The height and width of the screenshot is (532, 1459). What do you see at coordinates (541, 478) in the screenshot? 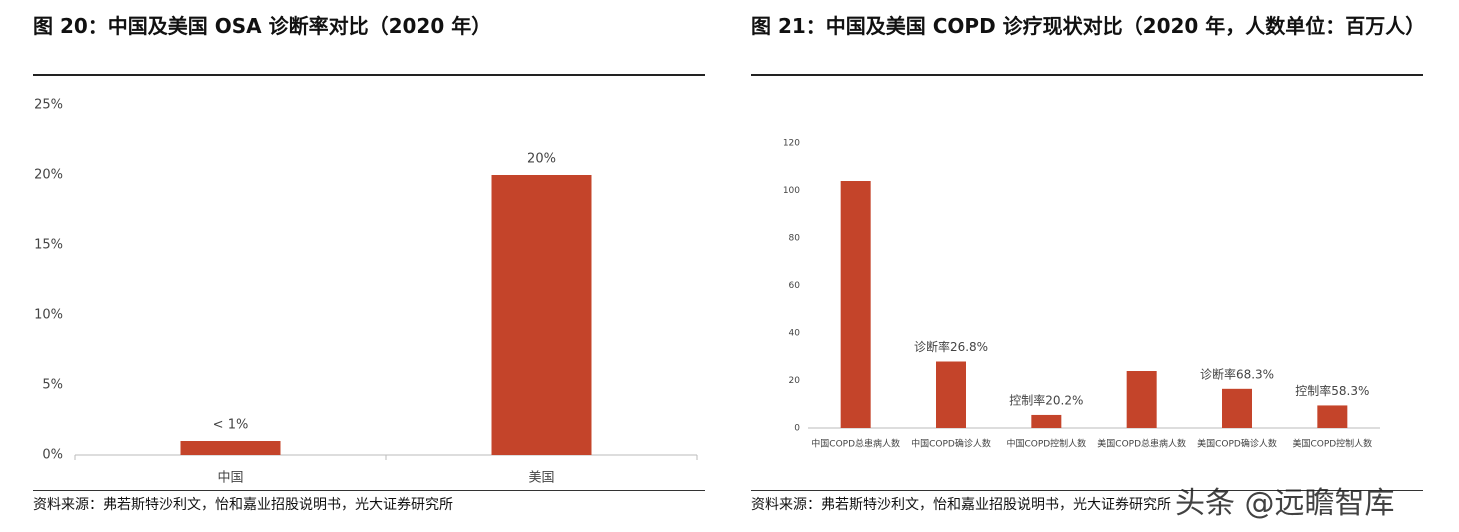
I see `x-tick-label: 美国` at bounding box center [541, 478].